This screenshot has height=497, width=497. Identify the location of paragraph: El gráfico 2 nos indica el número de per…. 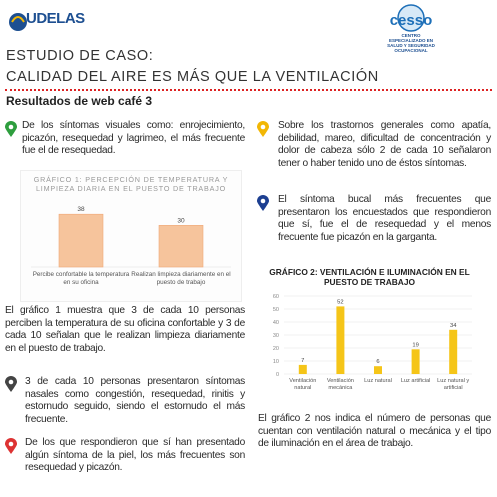
(374, 431).